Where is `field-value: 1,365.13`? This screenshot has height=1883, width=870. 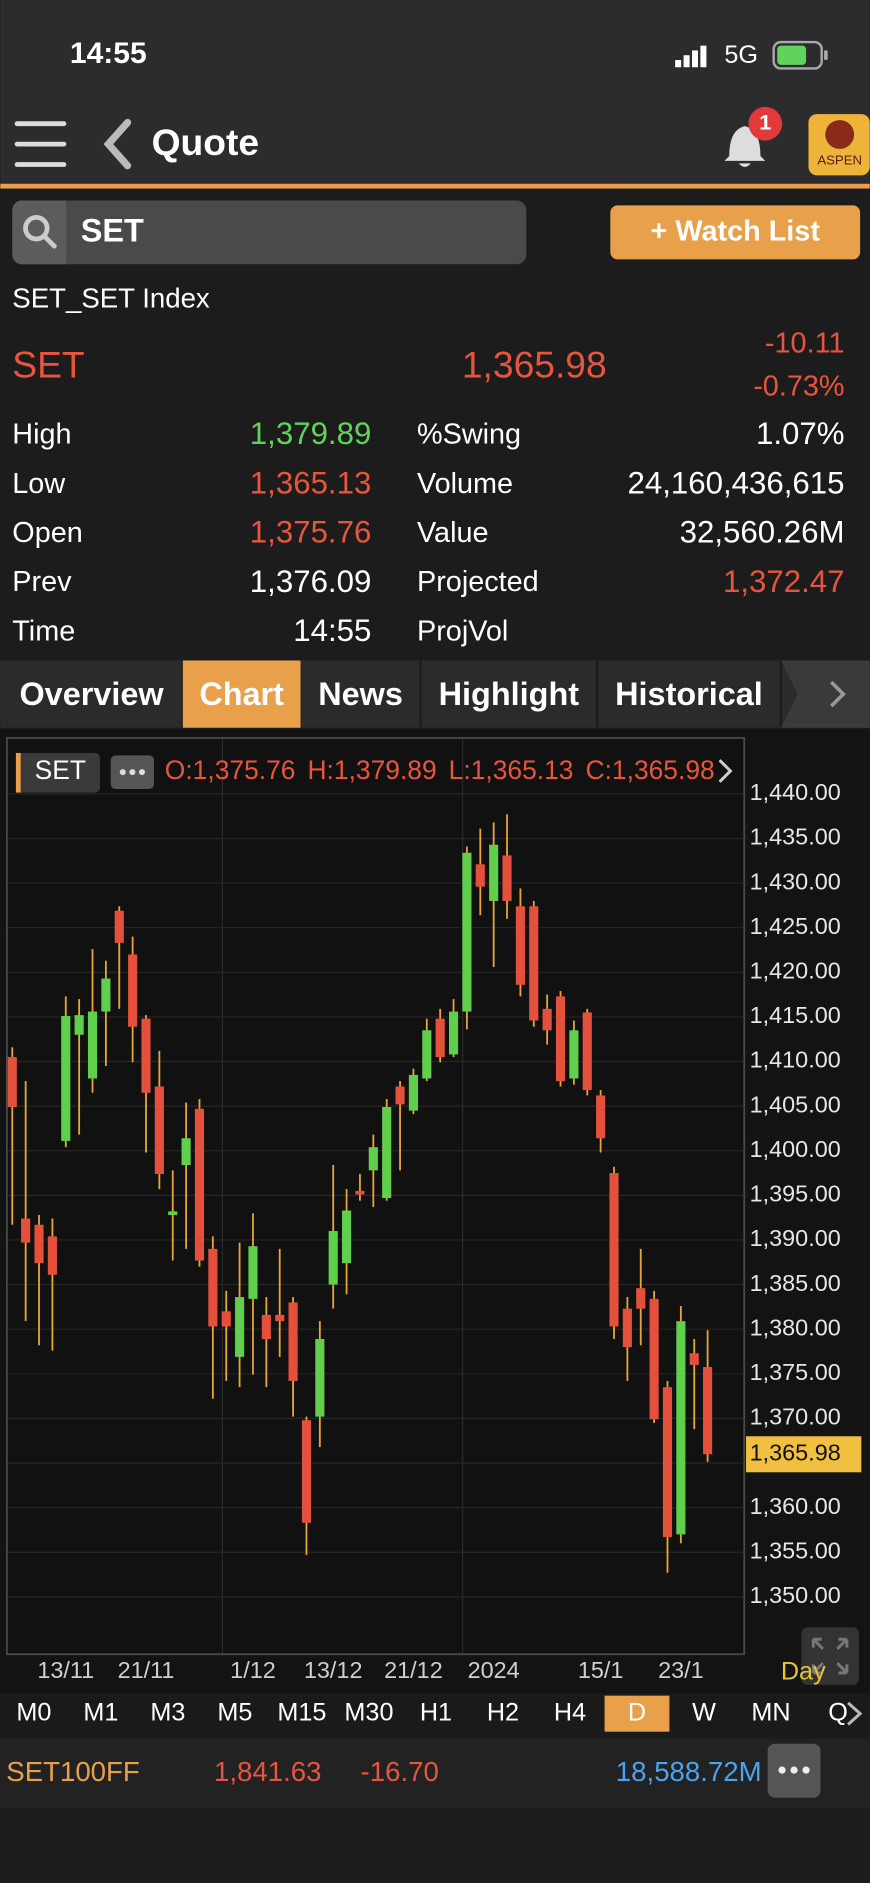 field-value: 1,365.13 is located at coordinates (311, 482).